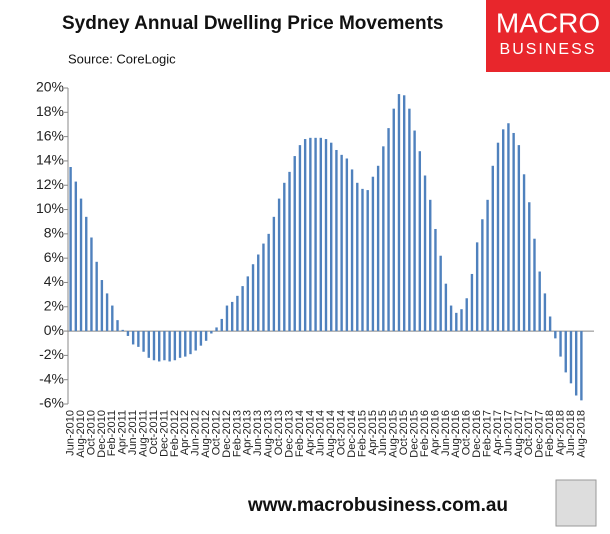 This screenshot has height=534, width=610. I want to click on x-tick-label: Aug-2013, so click(269, 434).